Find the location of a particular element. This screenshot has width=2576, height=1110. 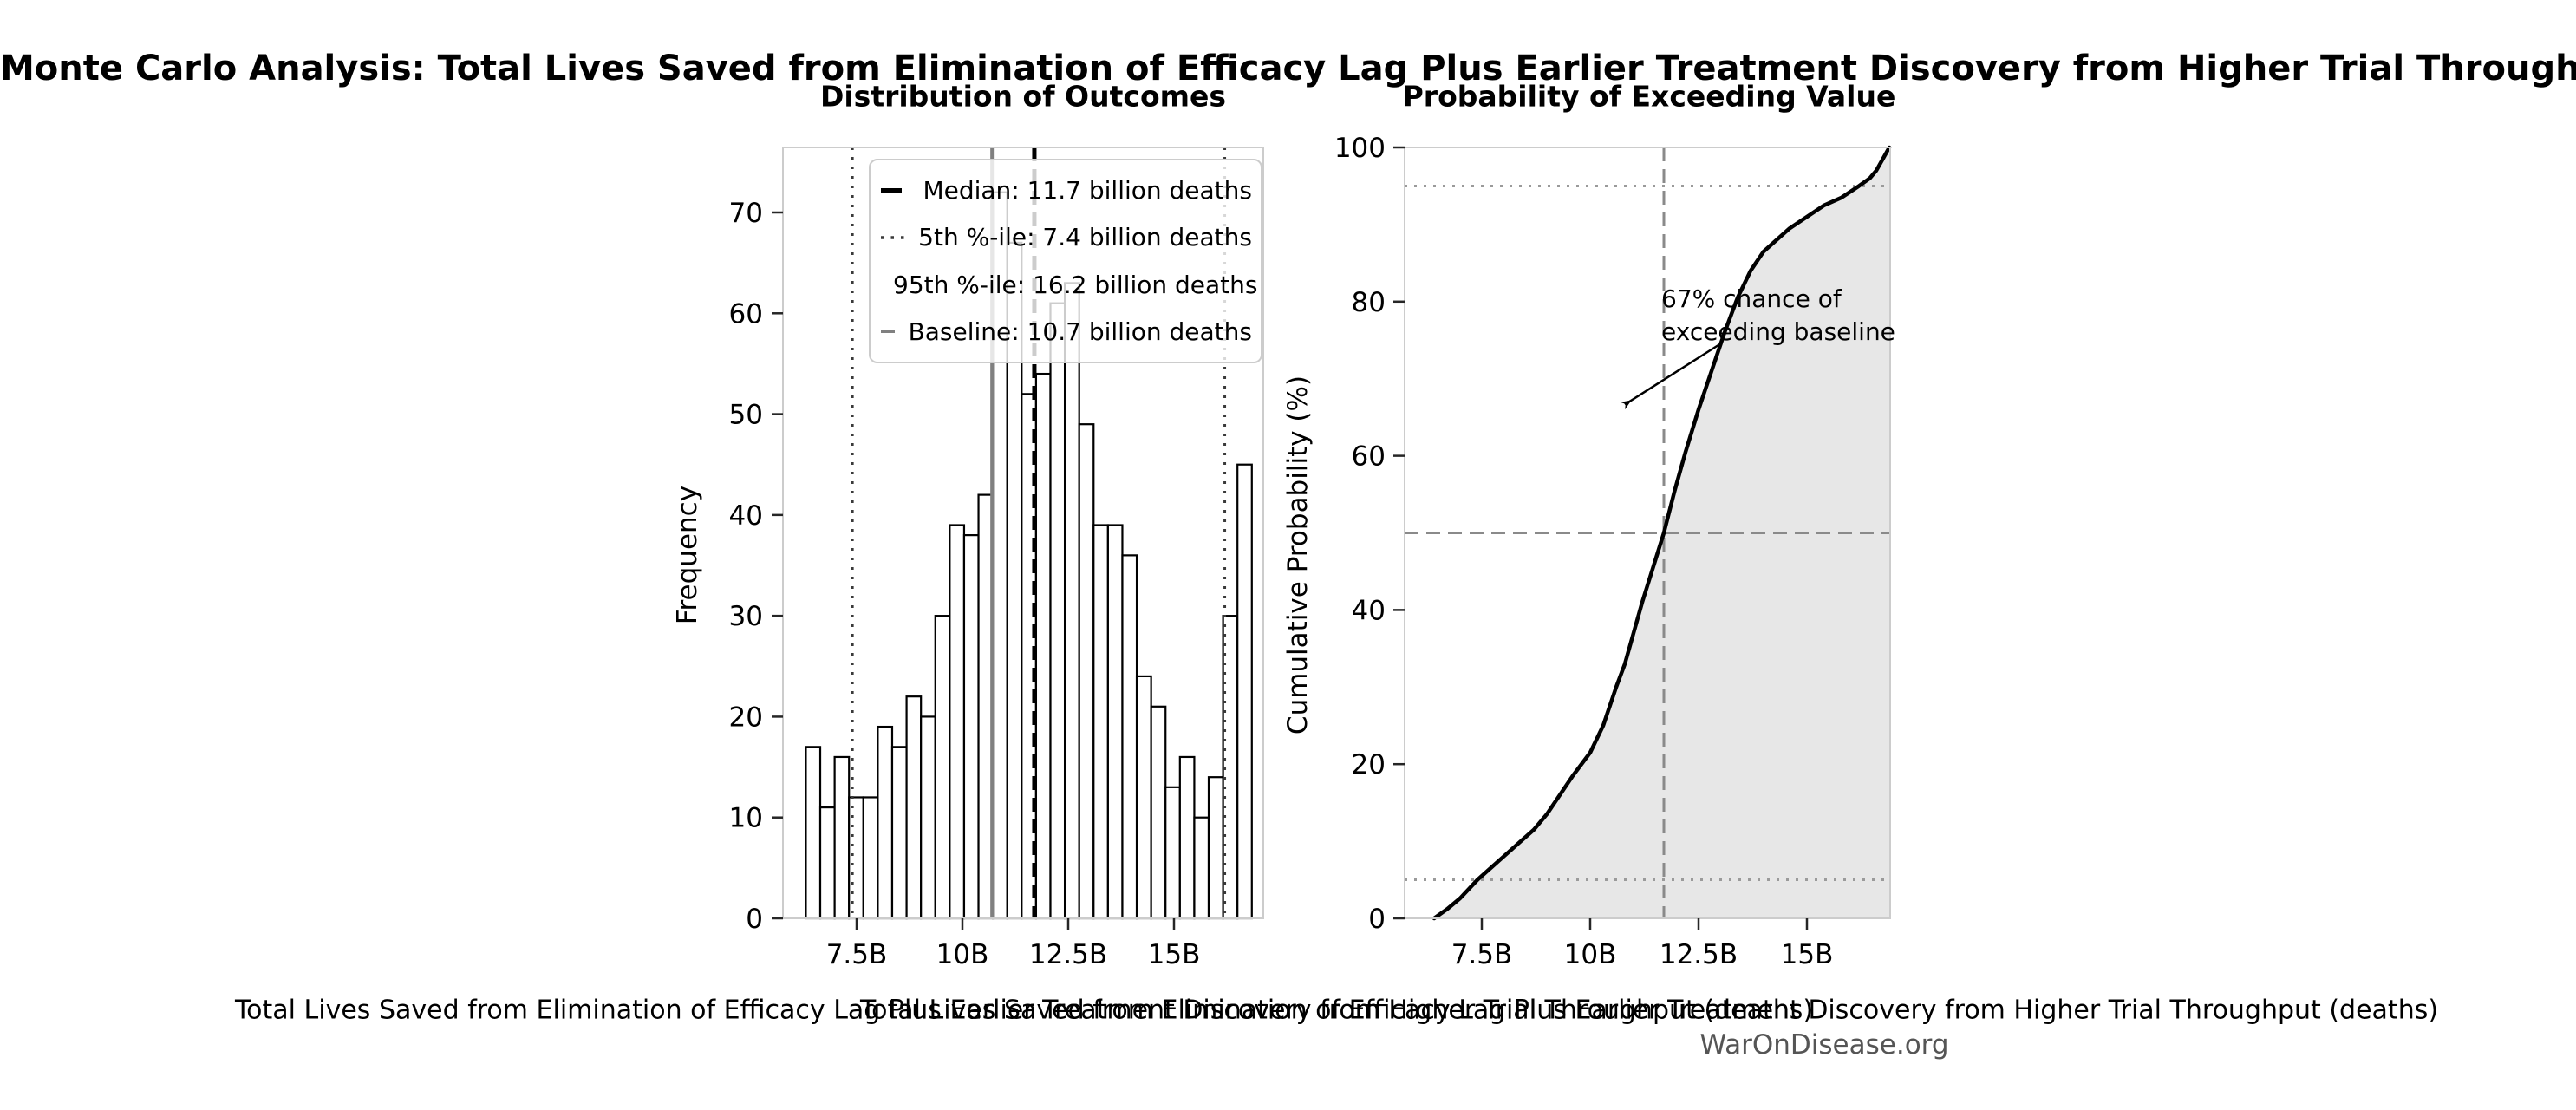

legend-item: Baseline: 10.7 billion deaths is located at coordinates (1065, 331).